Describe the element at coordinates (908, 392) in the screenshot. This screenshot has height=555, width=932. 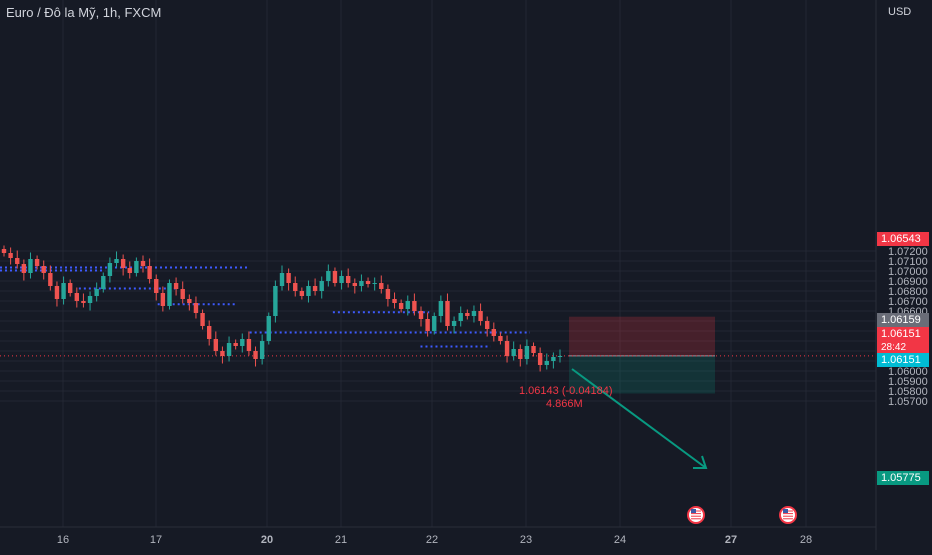
I see `y-tick-label: 1.05800` at that location.